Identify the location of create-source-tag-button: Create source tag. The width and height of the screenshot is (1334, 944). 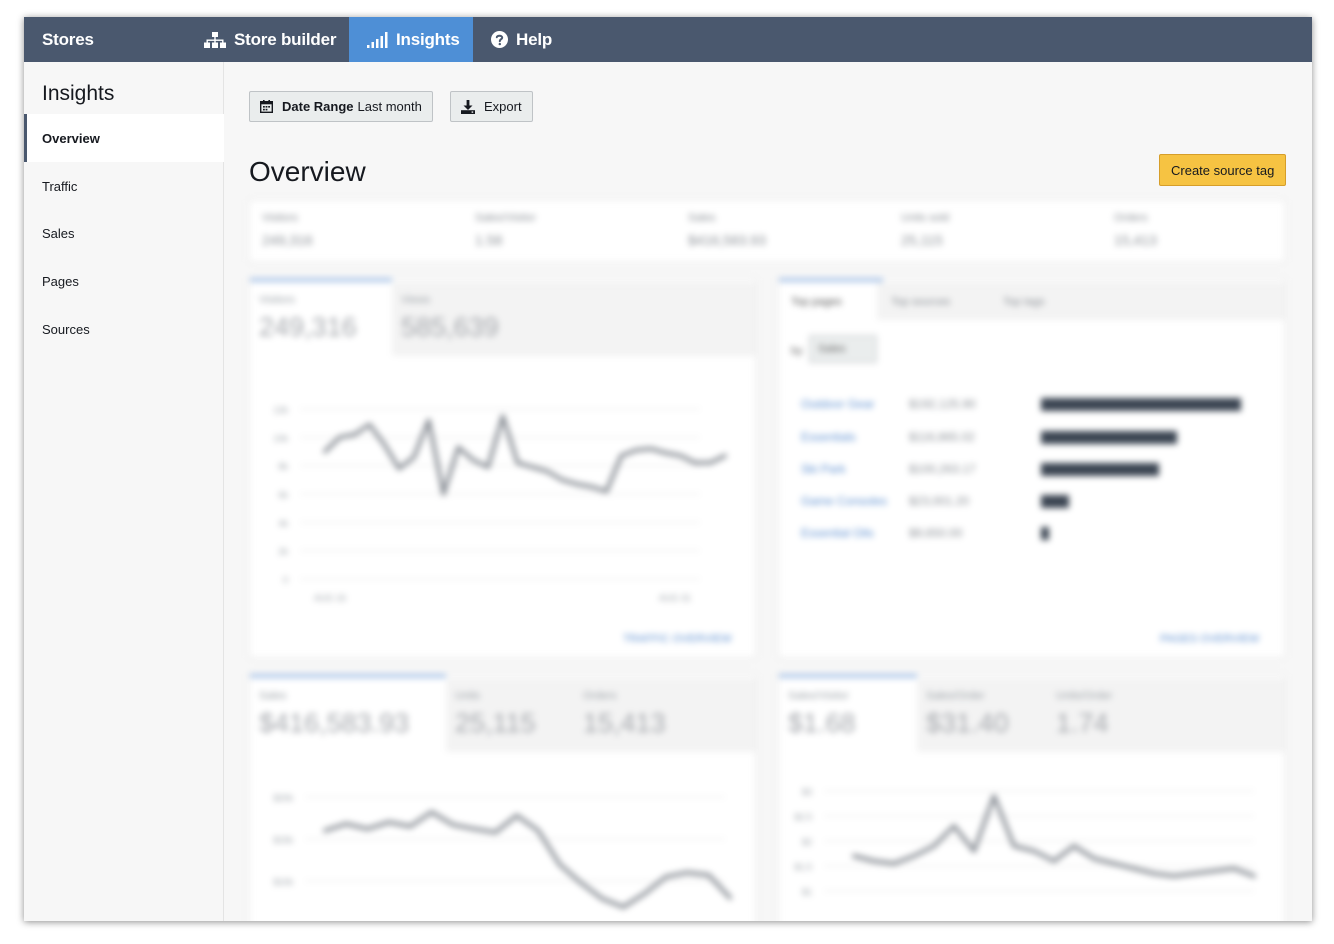
(1223, 170).